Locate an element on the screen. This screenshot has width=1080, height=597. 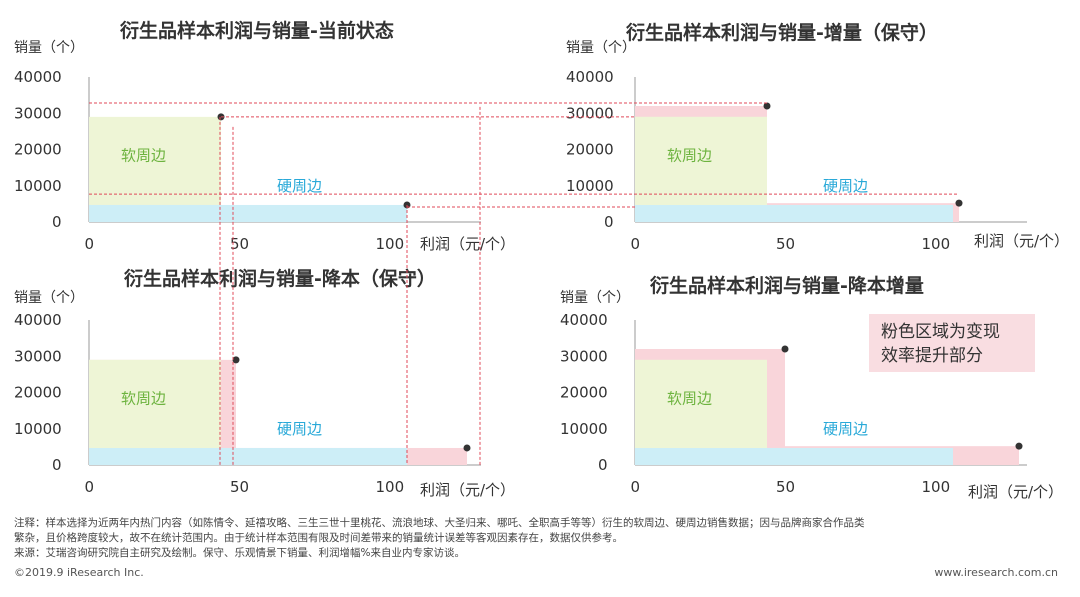
chart-title-increase: 衍生品样本利润与销量-增量（保守） is located at coordinates (782, 33).